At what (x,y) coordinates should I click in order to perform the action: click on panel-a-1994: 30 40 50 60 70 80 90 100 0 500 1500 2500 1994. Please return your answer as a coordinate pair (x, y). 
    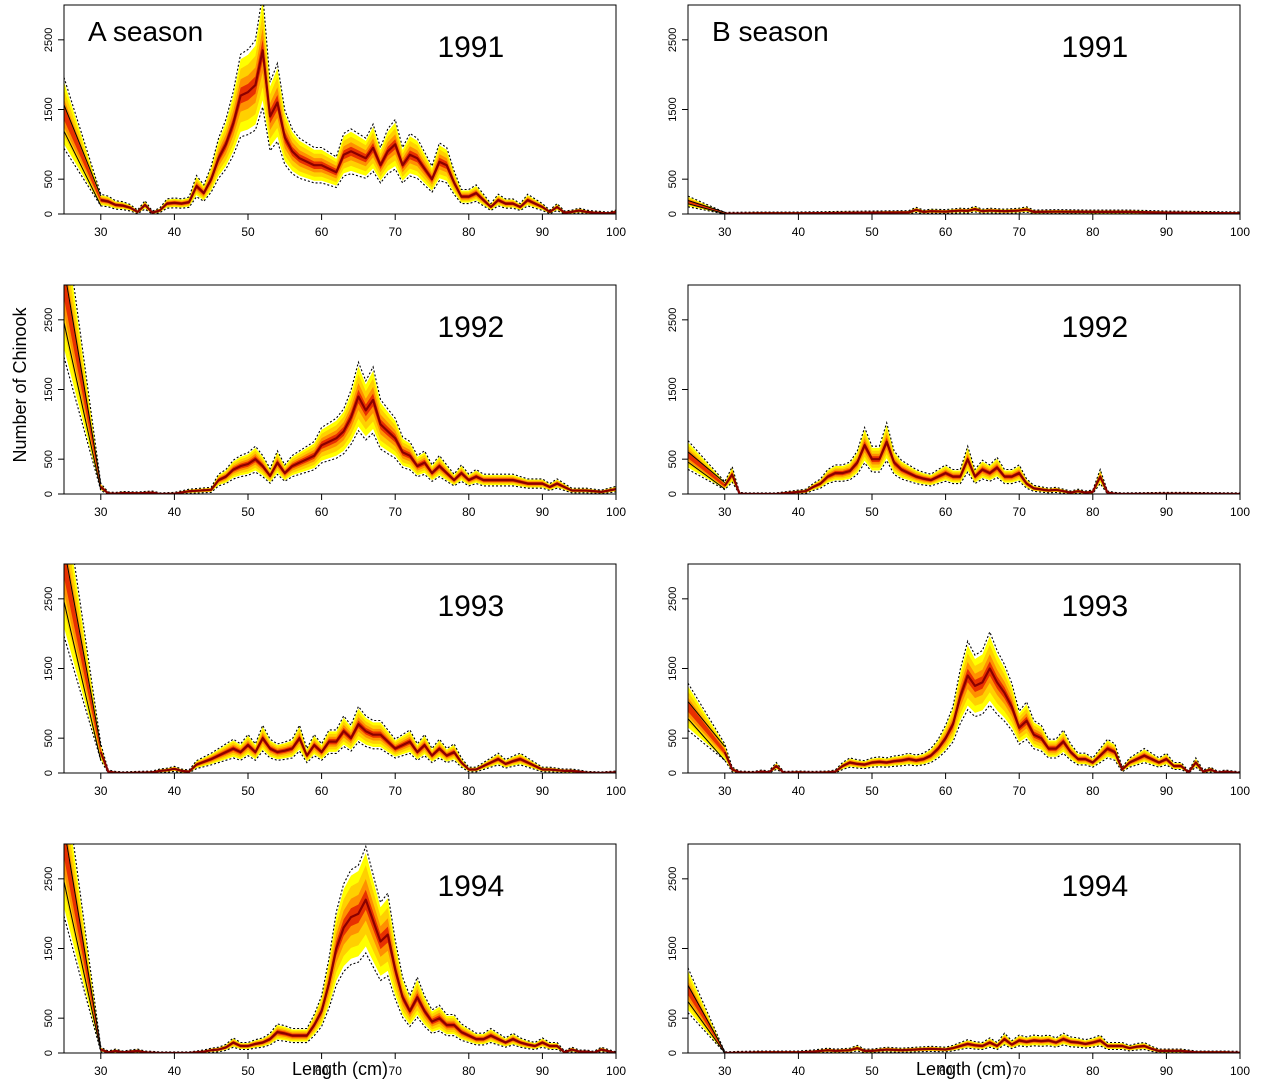
    Looking at the image, I should click on (334, 960).